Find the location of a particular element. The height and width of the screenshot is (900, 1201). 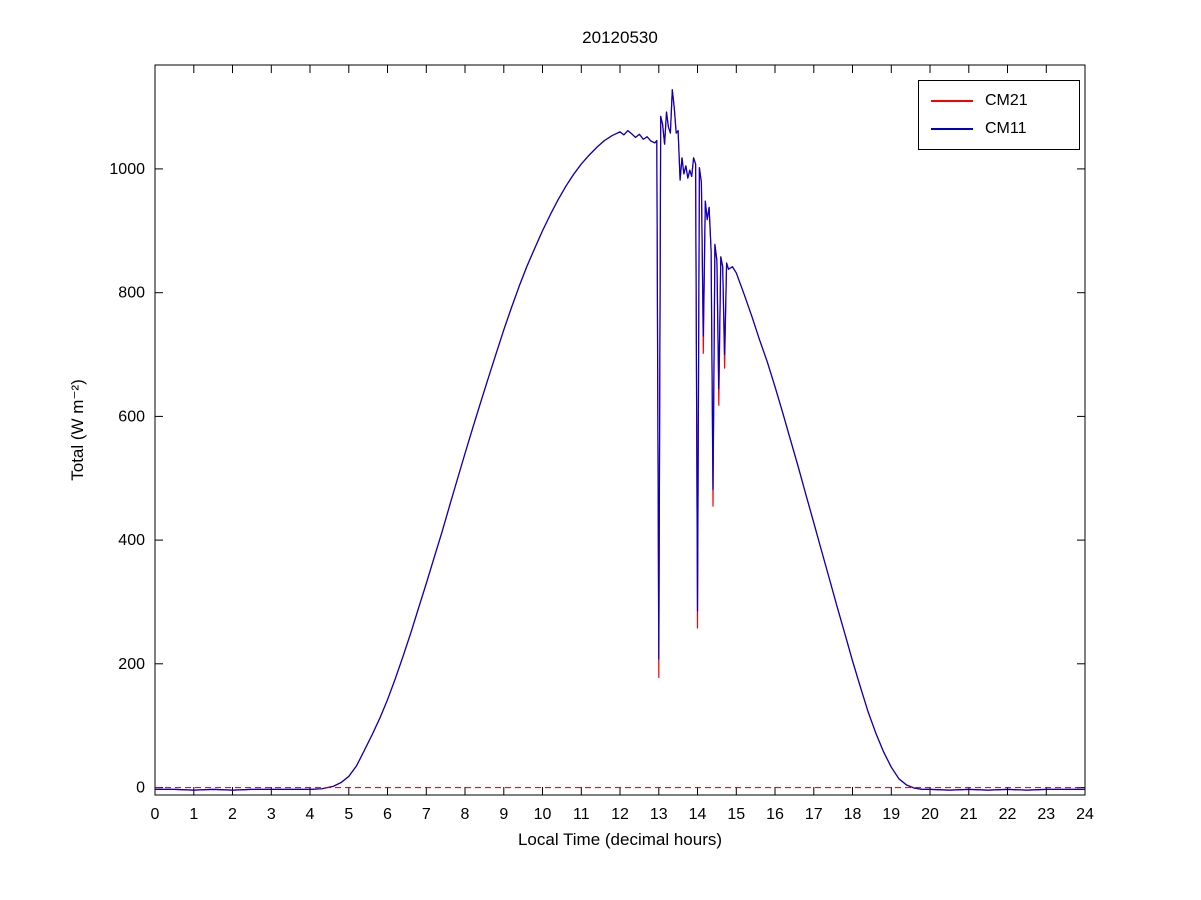

legend: CM21 CM11 is located at coordinates (999, 115).